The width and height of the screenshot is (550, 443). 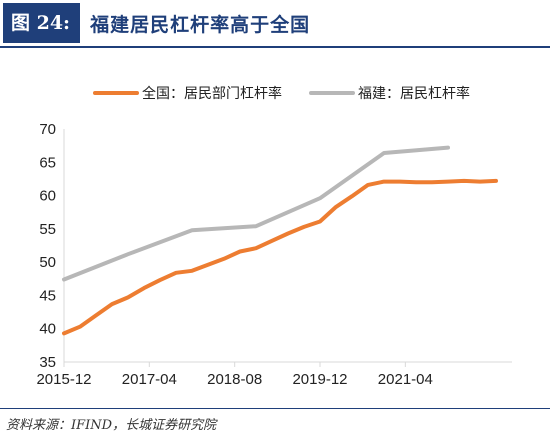 What do you see at coordinates (47, 329) in the screenshot?
I see `y-tick-label: 40` at bounding box center [47, 329].